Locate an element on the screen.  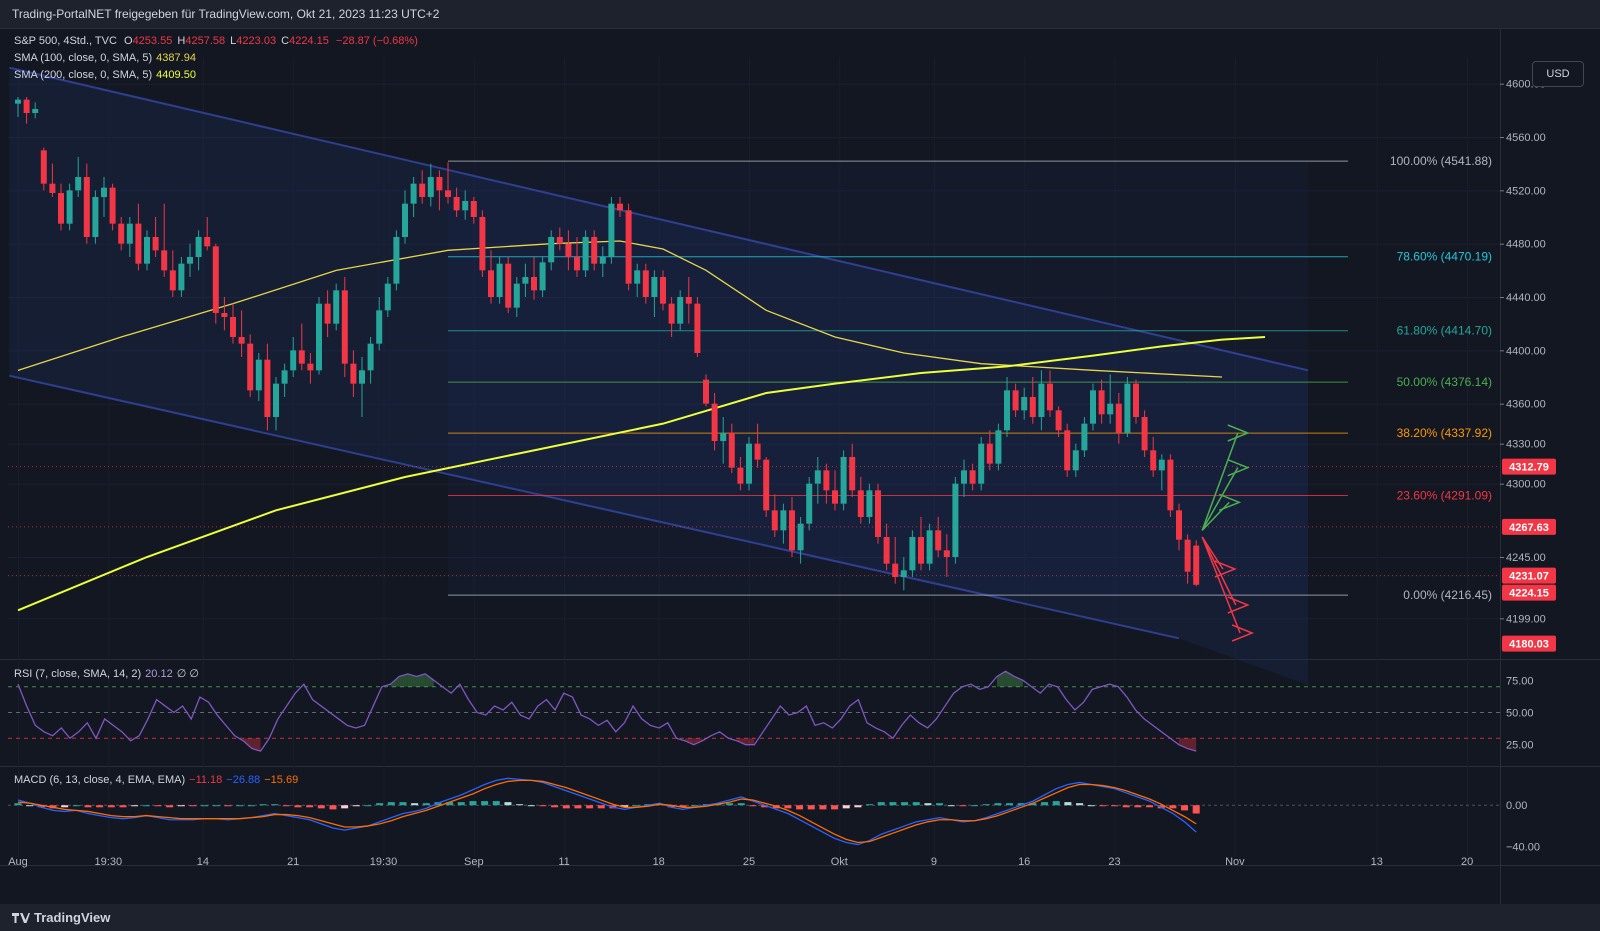
currency-button: USD is located at coordinates (1558, 74).